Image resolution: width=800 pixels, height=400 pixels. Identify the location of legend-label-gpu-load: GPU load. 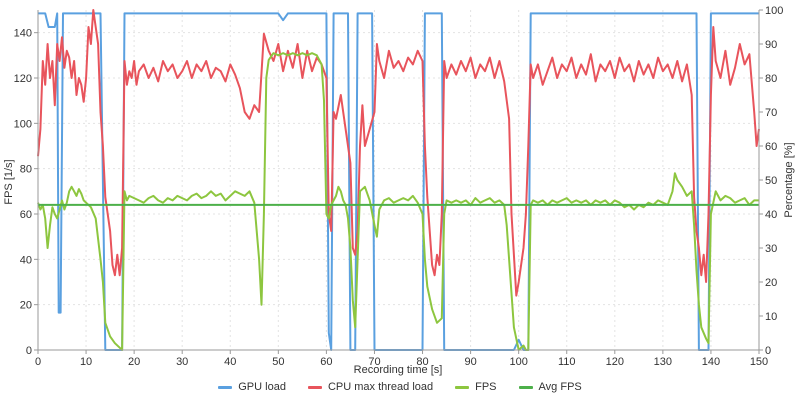
(262, 387).